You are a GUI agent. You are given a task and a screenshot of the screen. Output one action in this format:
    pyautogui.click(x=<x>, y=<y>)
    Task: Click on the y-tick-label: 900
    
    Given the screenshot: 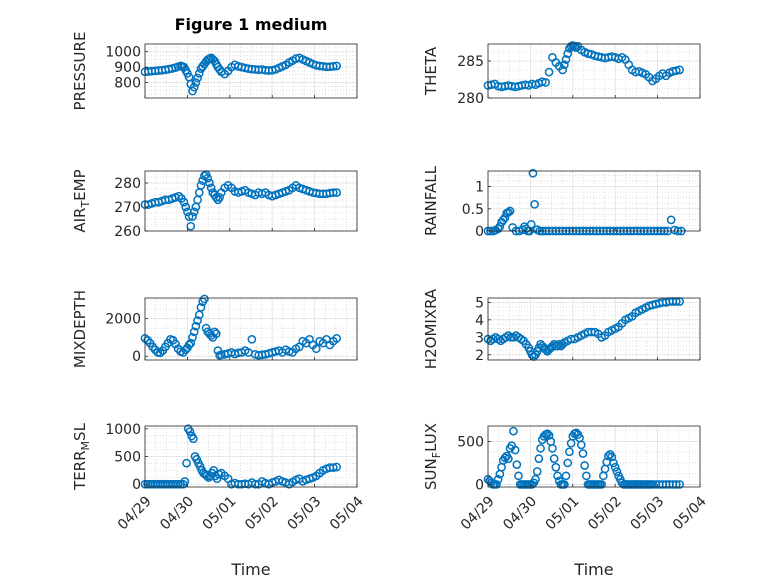 What is the action you would take?
    pyautogui.click(x=127, y=68)
    